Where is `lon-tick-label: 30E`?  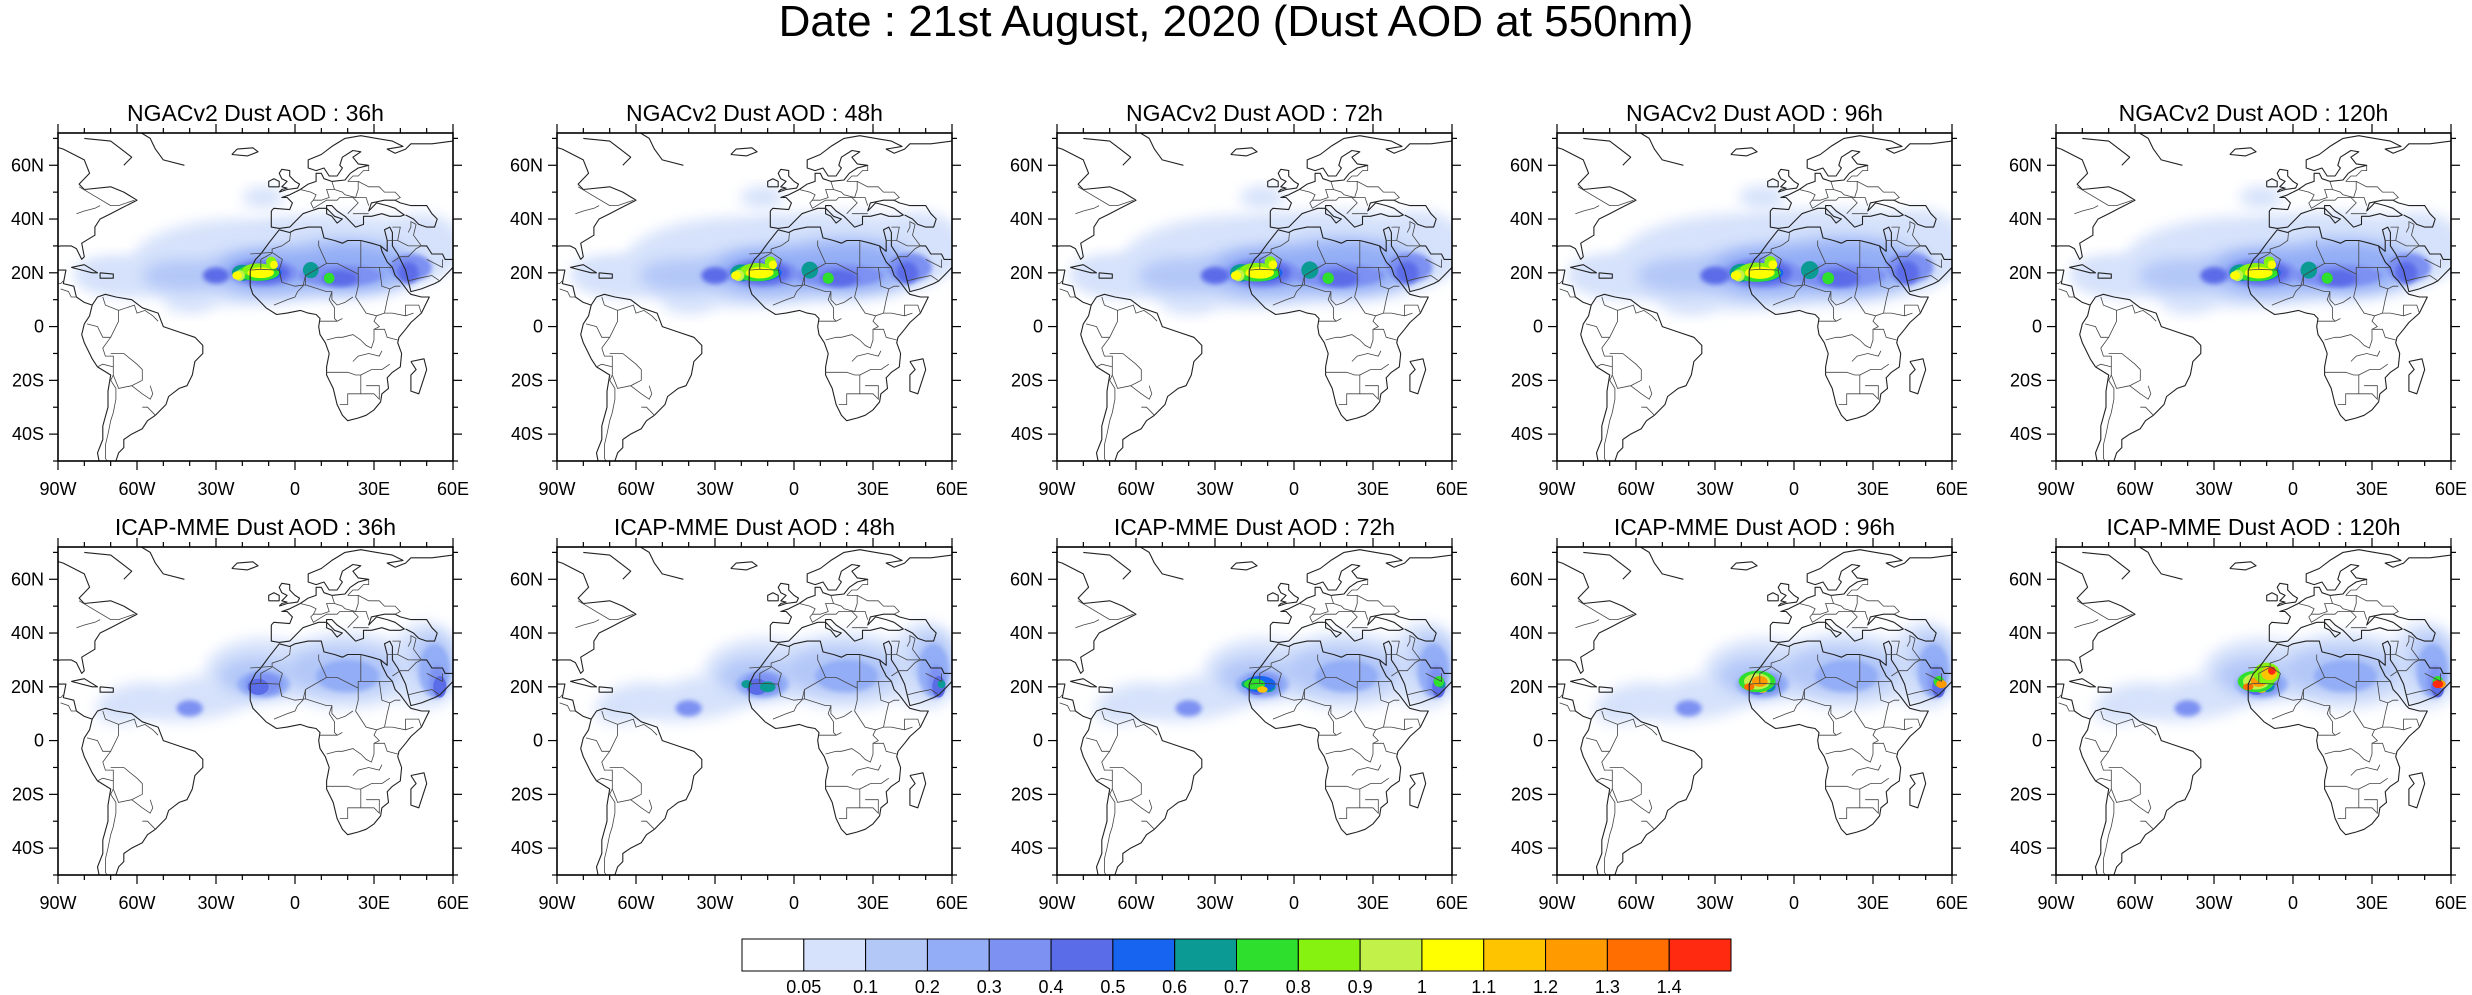
lon-tick-label: 30E is located at coordinates (1873, 903).